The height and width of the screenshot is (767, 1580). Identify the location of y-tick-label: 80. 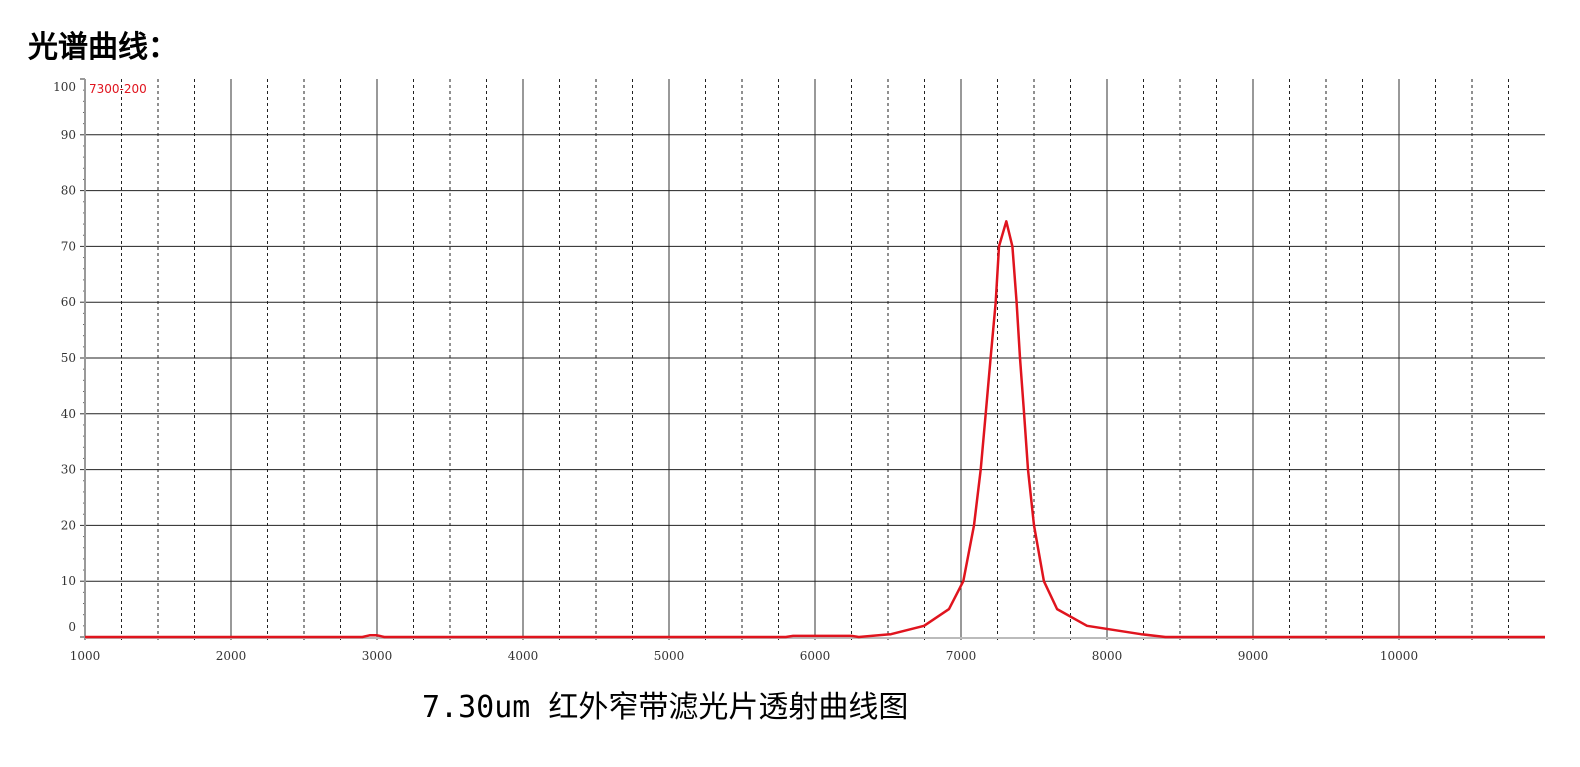
(68, 191).